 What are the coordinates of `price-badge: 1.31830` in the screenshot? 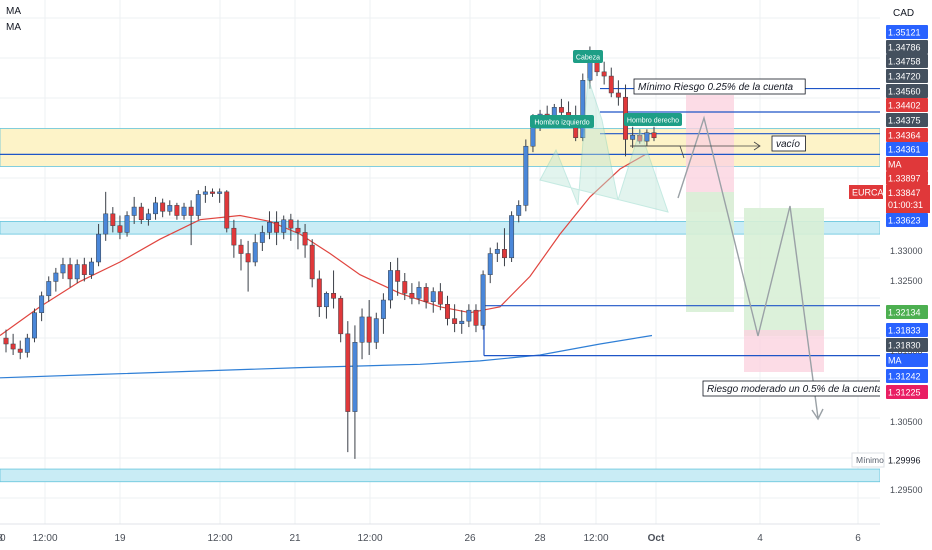 It's located at (904, 346).